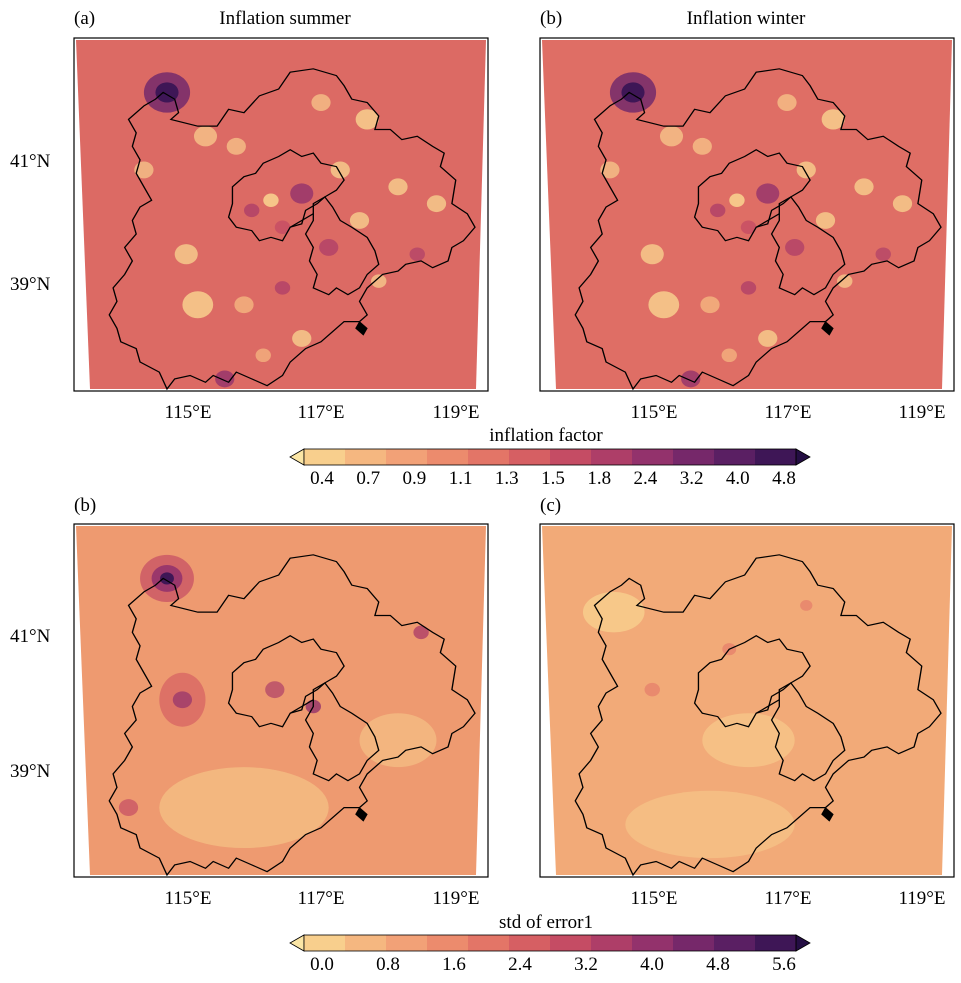  What do you see at coordinates (85, 18) in the screenshot?
I see `panel-tag-a: (a)` at bounding box center [85, 18].